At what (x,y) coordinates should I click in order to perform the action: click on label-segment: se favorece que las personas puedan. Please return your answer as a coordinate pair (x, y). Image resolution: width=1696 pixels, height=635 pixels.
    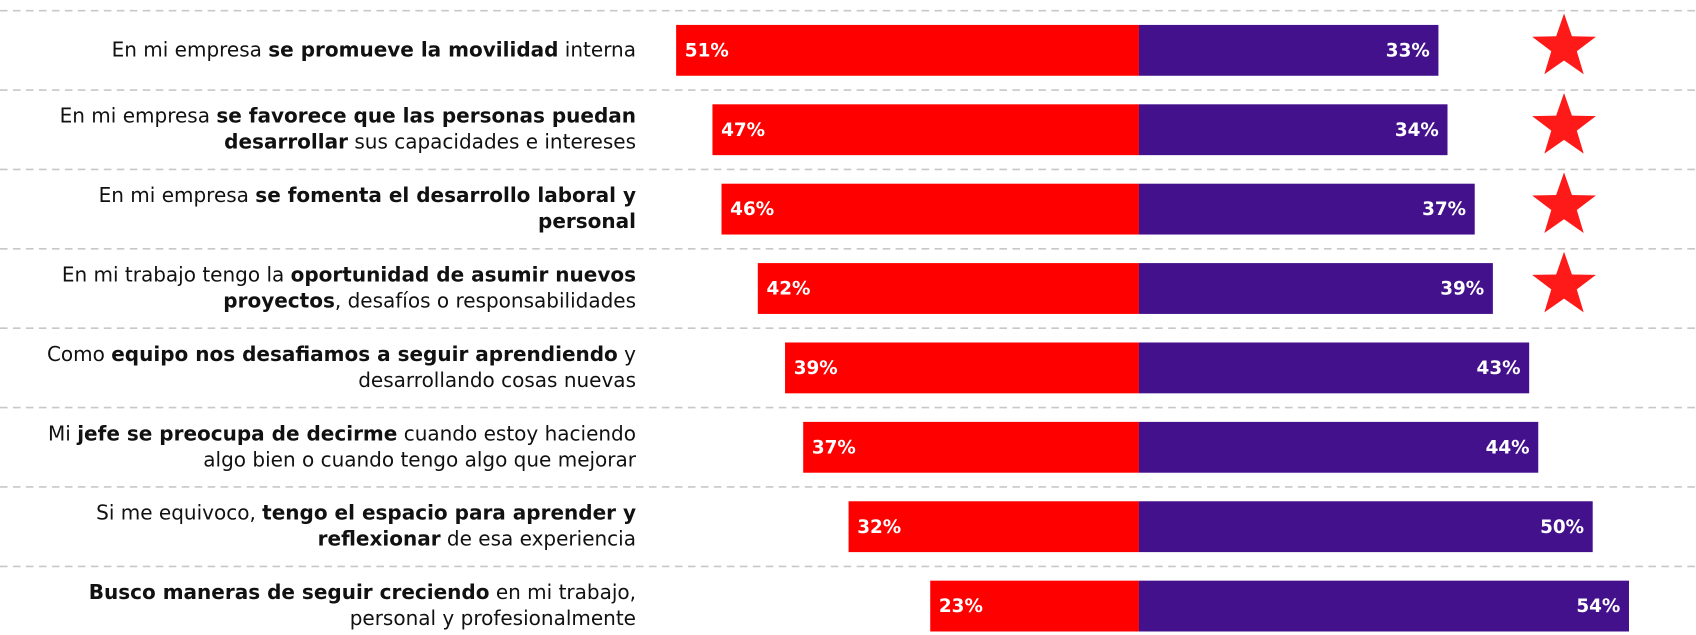
    Looking at the image, I should click on (426, 115).